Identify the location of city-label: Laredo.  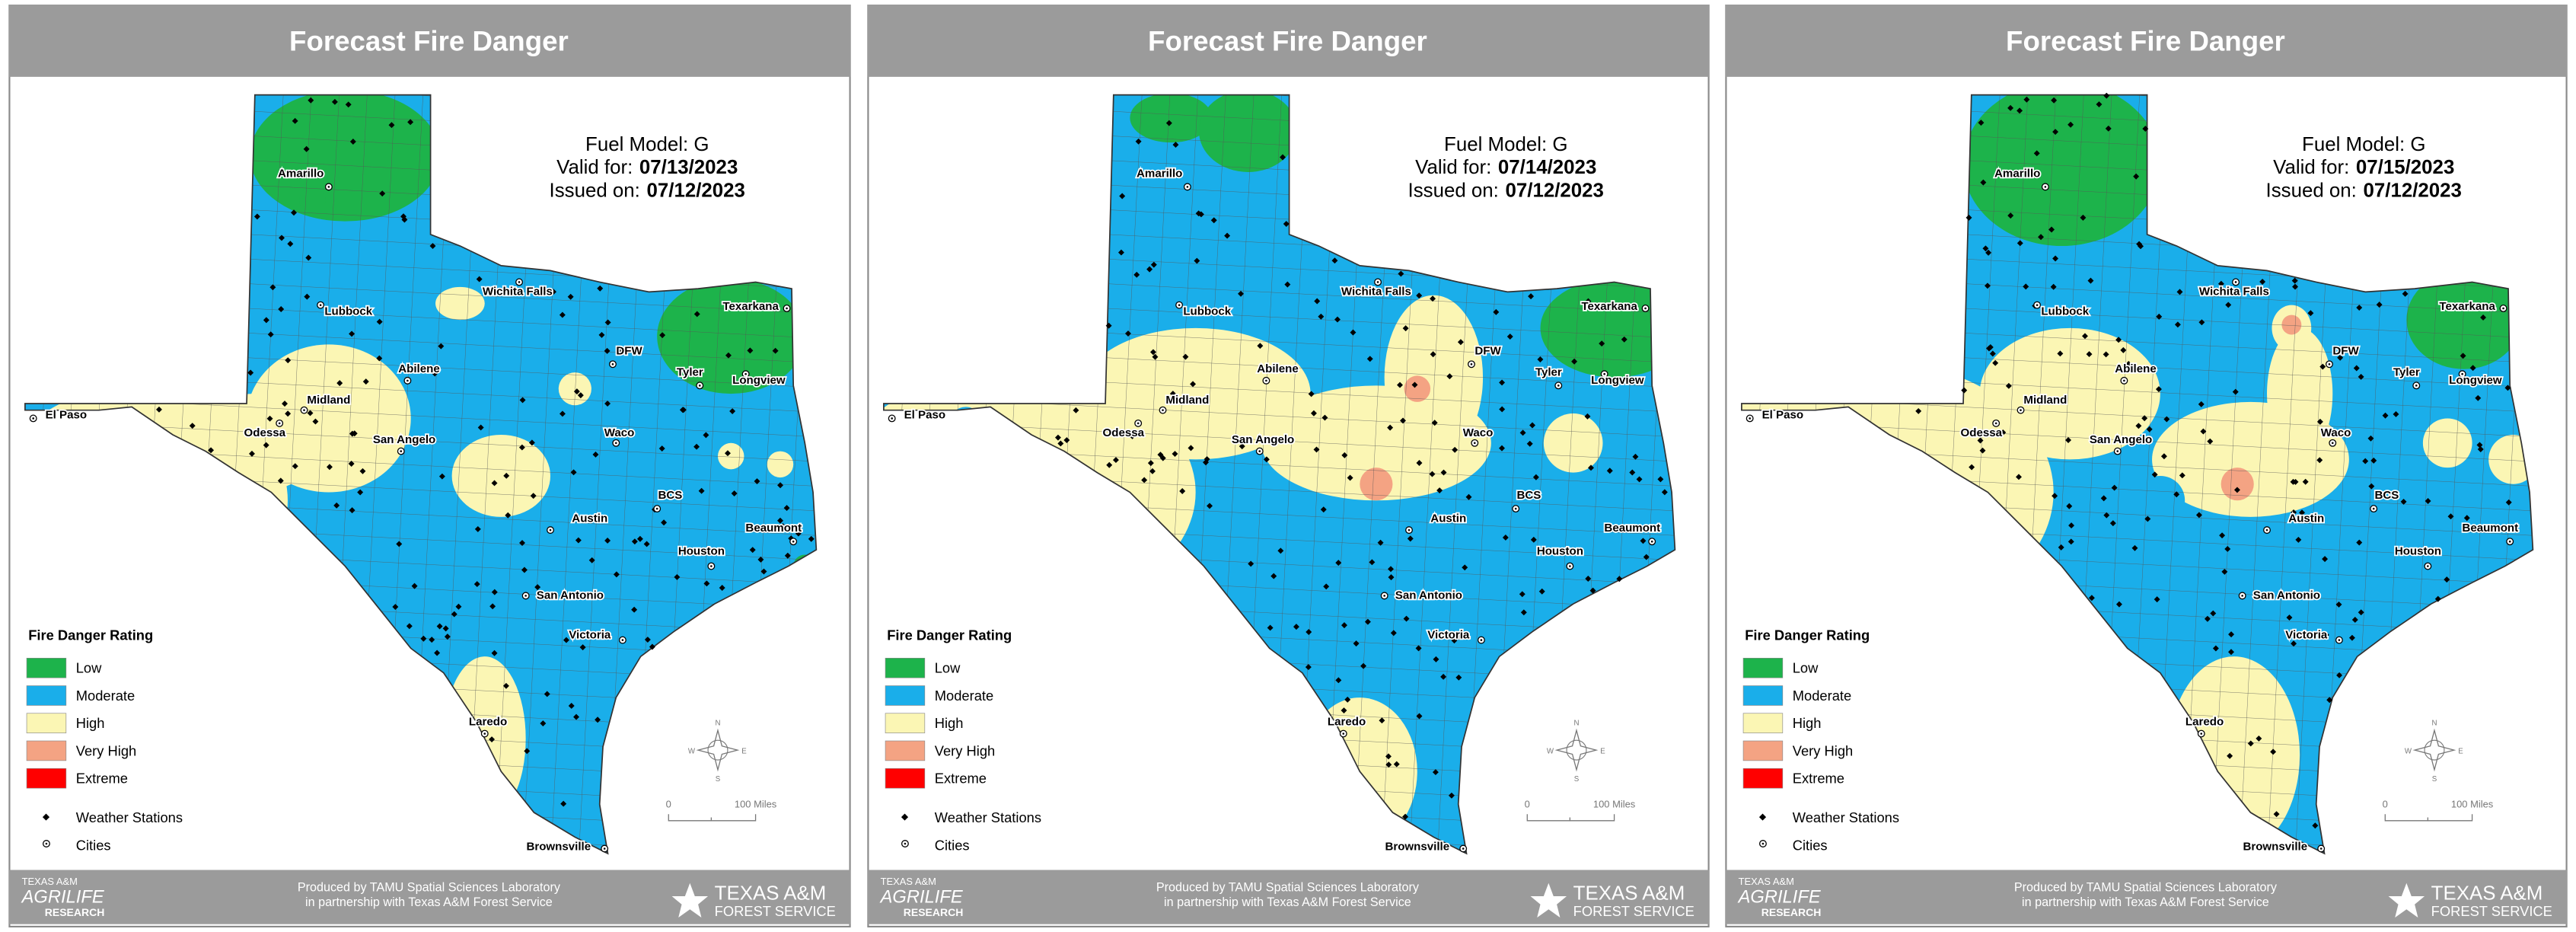
(2205, 722).